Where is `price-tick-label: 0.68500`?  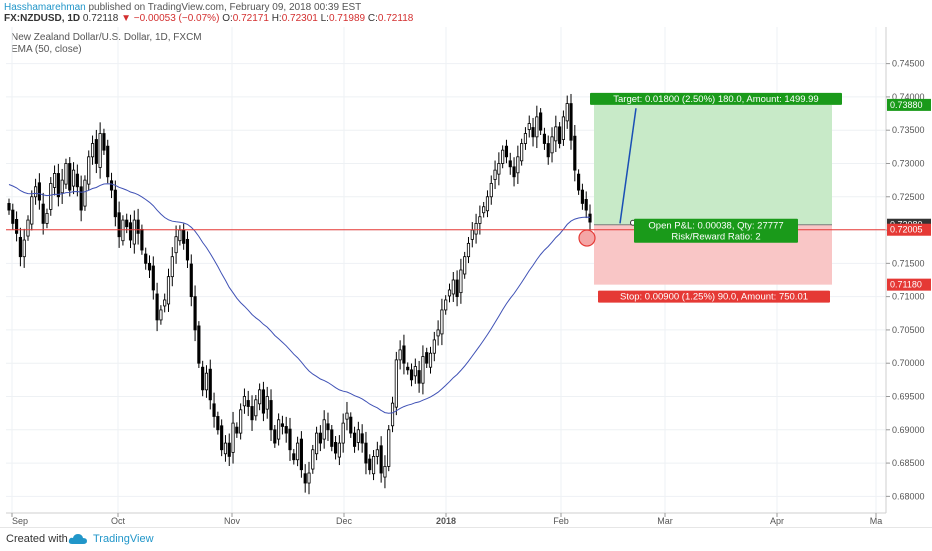
price-tick-label: 0.68500 is located at coordinates (908, 463).